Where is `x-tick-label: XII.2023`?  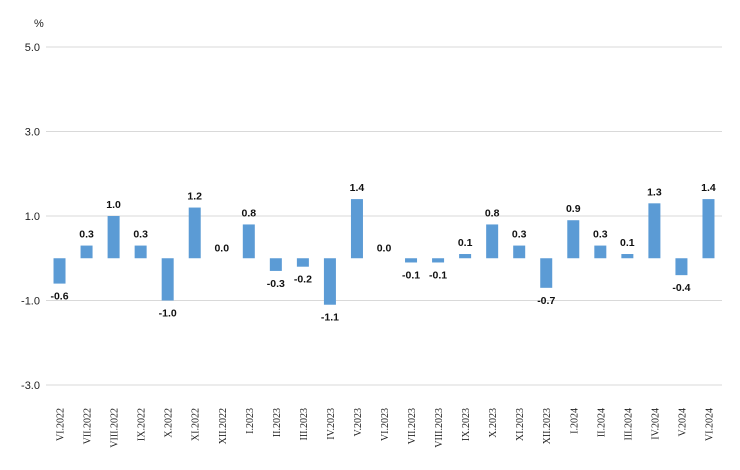 x-tick-label: XII.2023 is located at coordinates (547, 426).